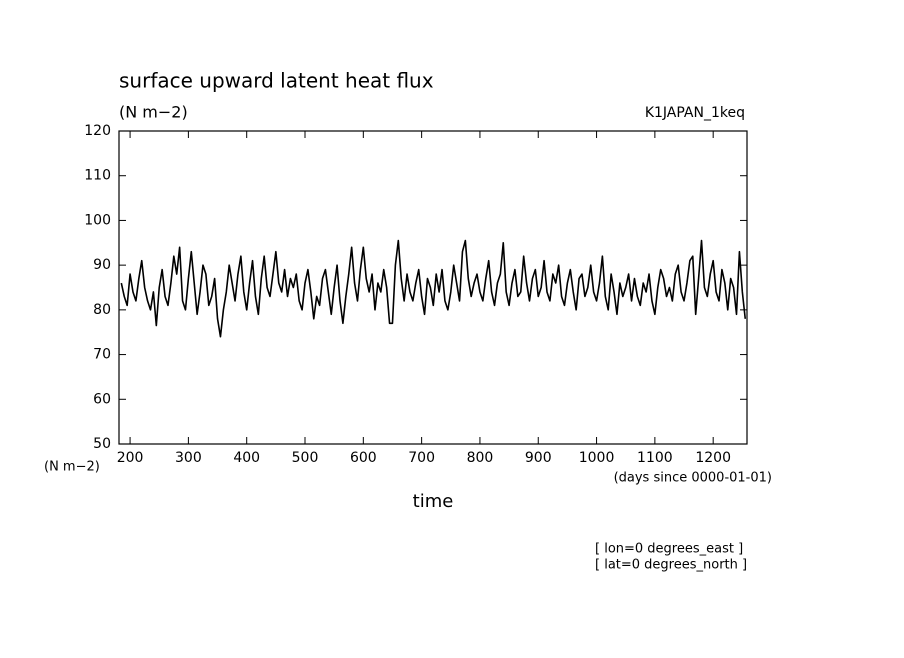  What do you see at coordinates (97, 131) in the screenshot?
I see `y-tick-label: 120` at bounding box center [97, 131].